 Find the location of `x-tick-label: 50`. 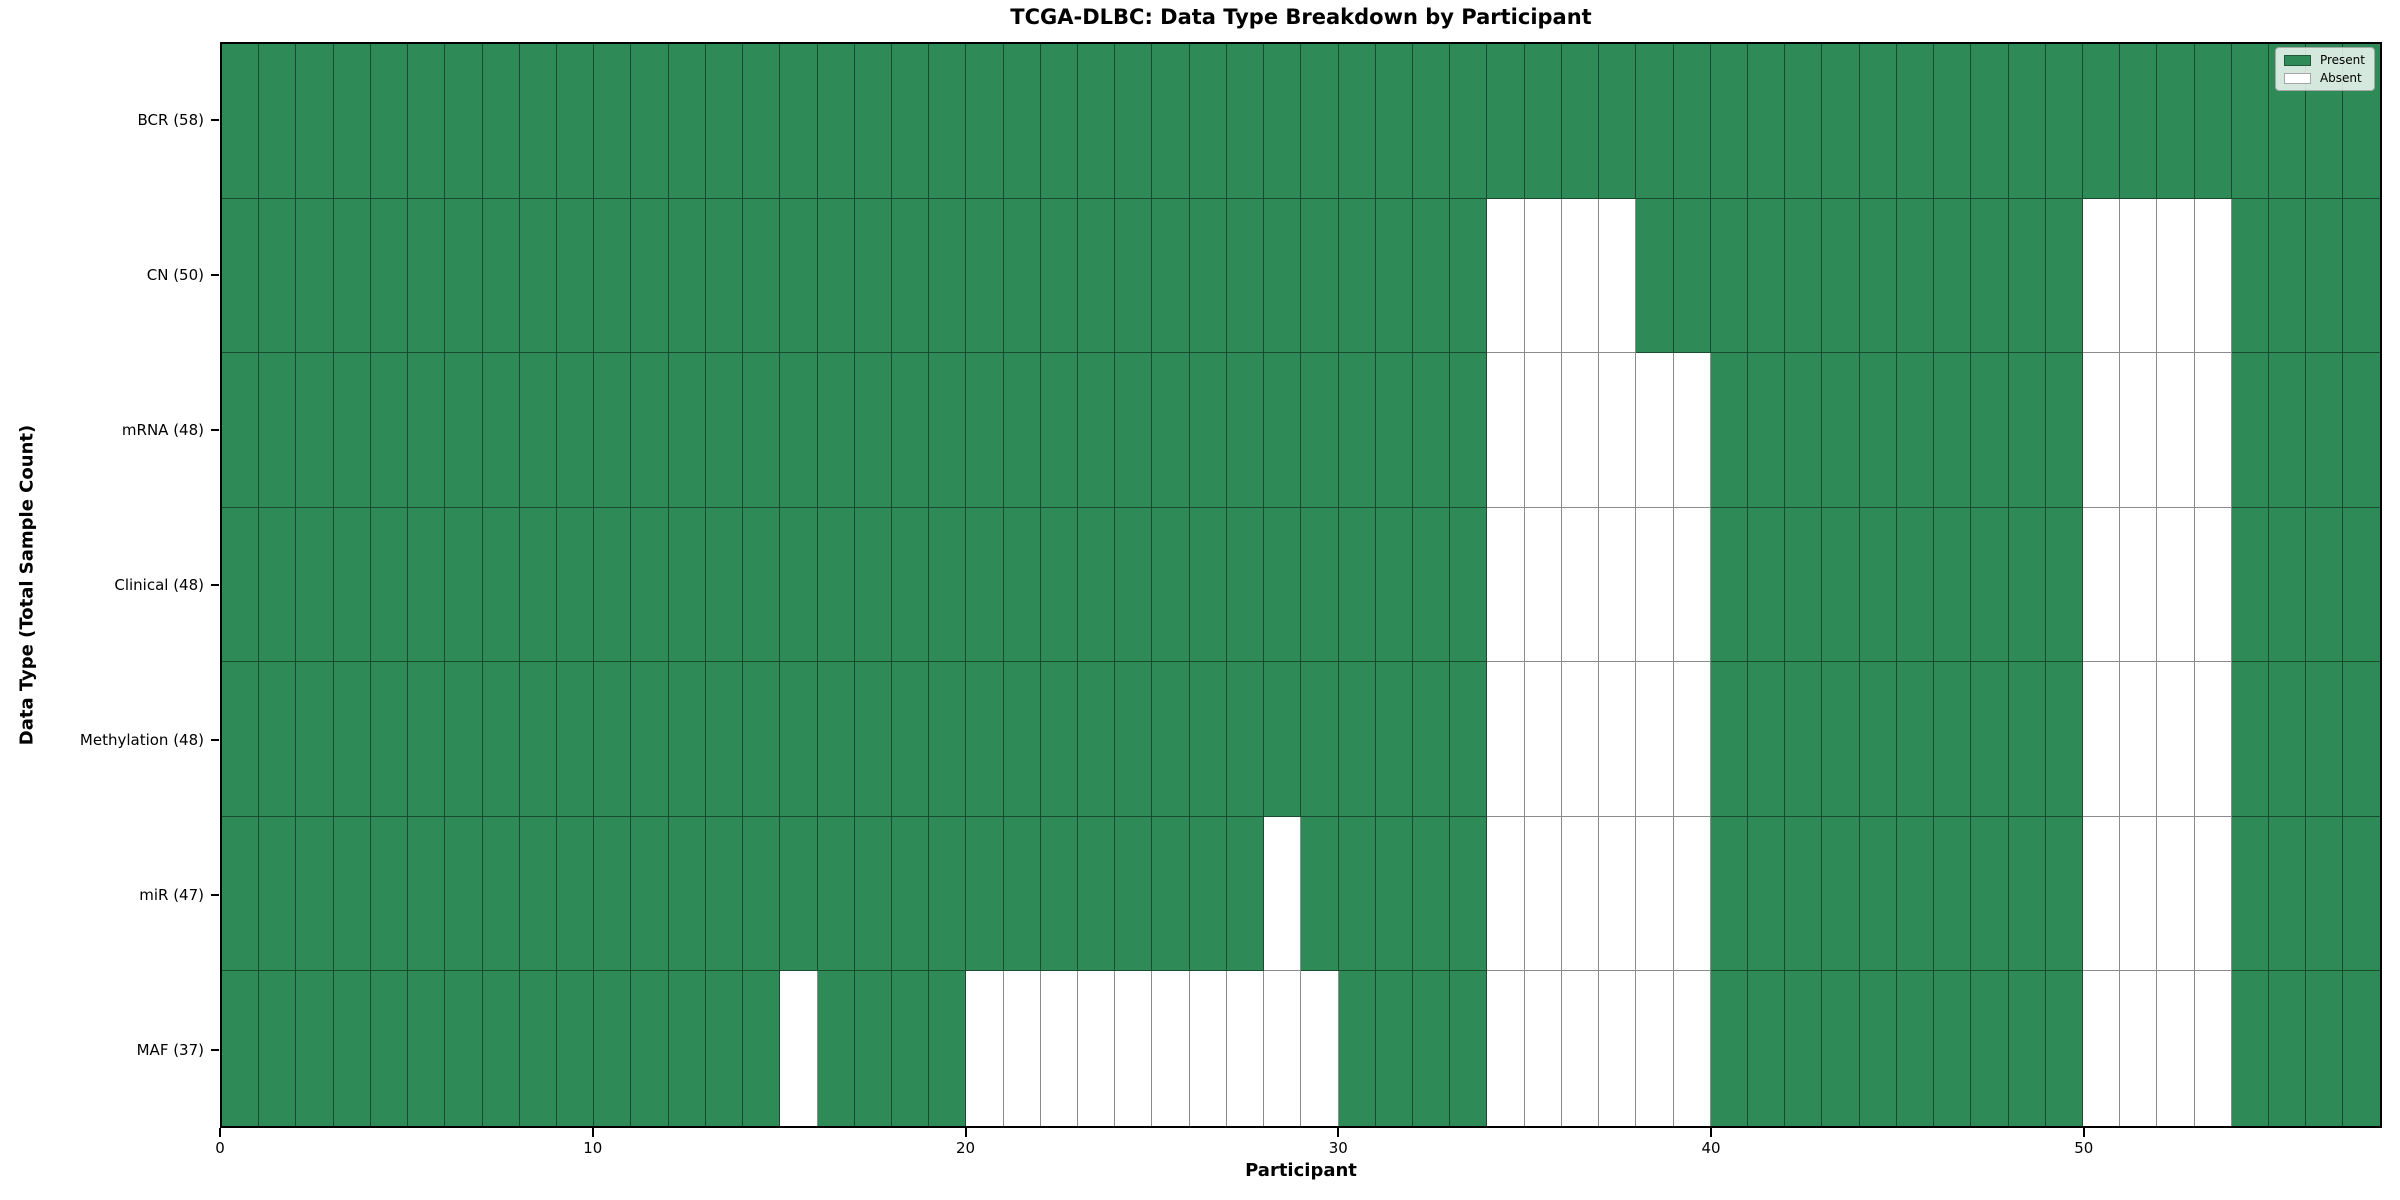

x-tick-label: 50 is located at coordinates (2084, 1148).